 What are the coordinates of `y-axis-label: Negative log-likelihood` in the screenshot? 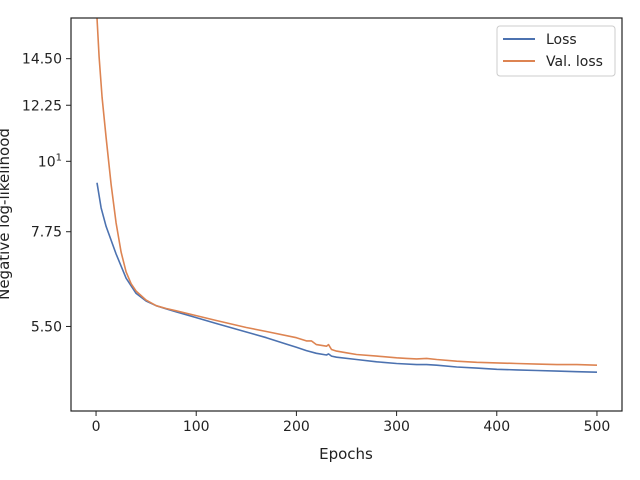 It's located at (6, 214).